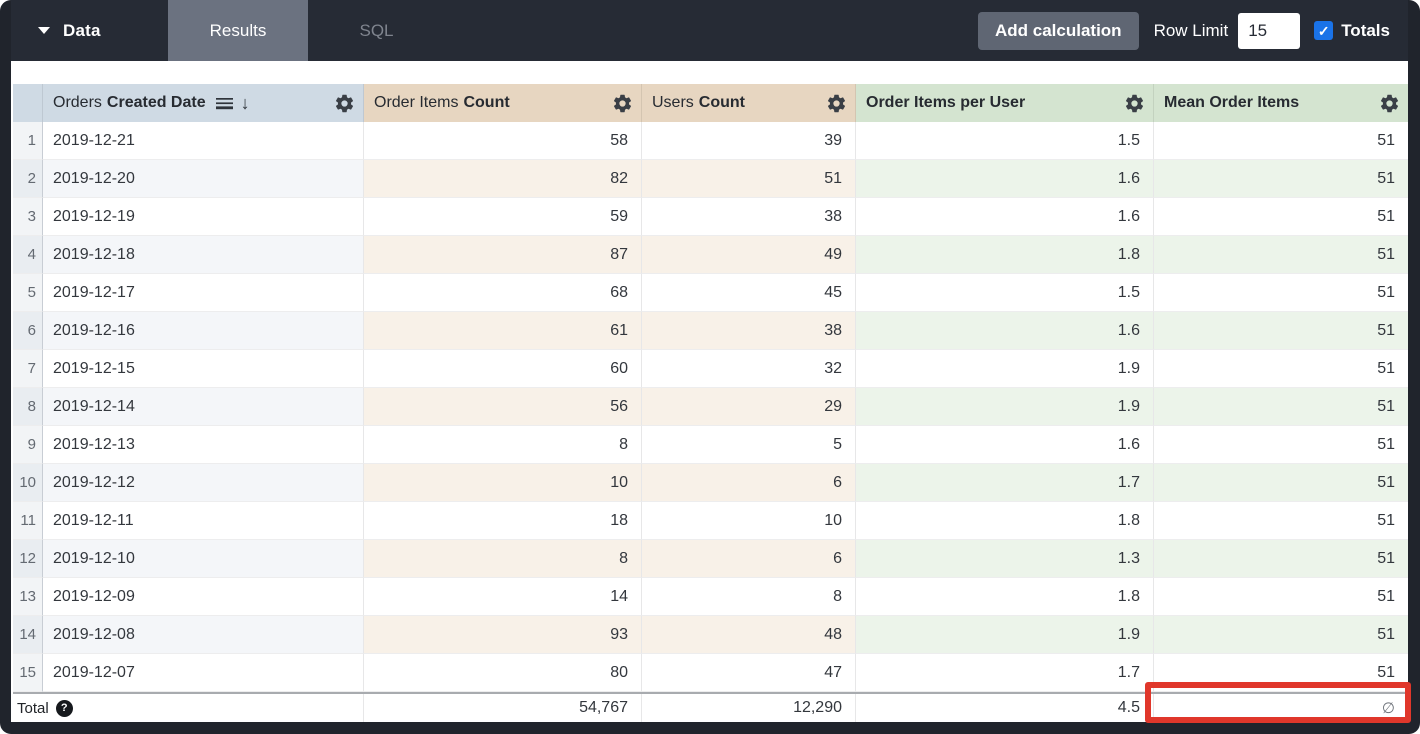 The height and width of the screenshot is (734, 1420). Describe the element at coordinates (503, 255) in the screenshot. I see `order-items-count-cell: 87` at that location.